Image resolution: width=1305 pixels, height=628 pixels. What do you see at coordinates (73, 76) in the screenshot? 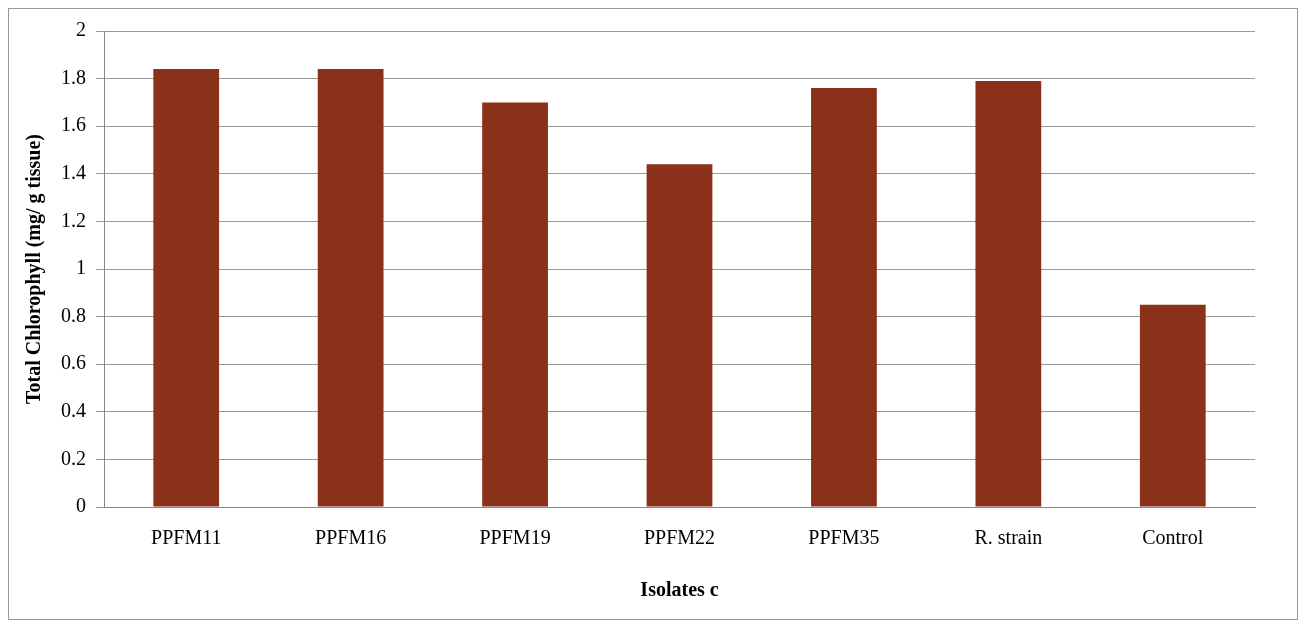
I see `y-tick-label: 1.8` at bounding box center [73, 76].